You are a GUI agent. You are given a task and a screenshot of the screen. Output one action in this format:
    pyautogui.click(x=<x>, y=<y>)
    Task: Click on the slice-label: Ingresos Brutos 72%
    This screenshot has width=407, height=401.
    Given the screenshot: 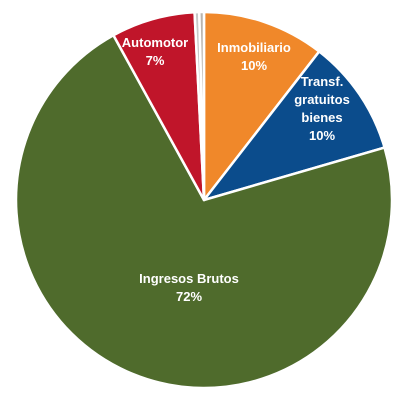 What is the action you would take?
    pyautogui.click(x=189, y=287)
    